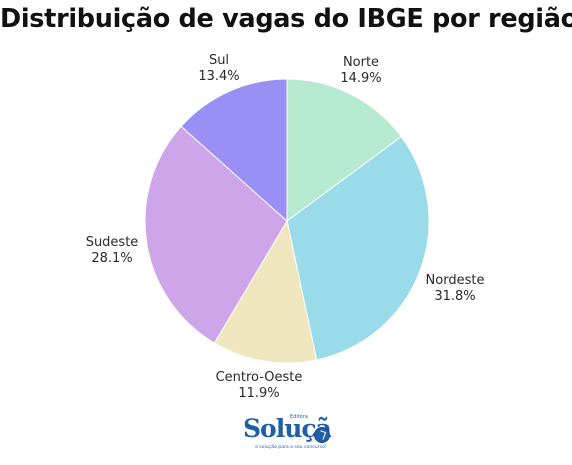  Describe the element at coordinates (218, 76) in the screenshot. I see `slice-value-sul: 13.4%` at that location.